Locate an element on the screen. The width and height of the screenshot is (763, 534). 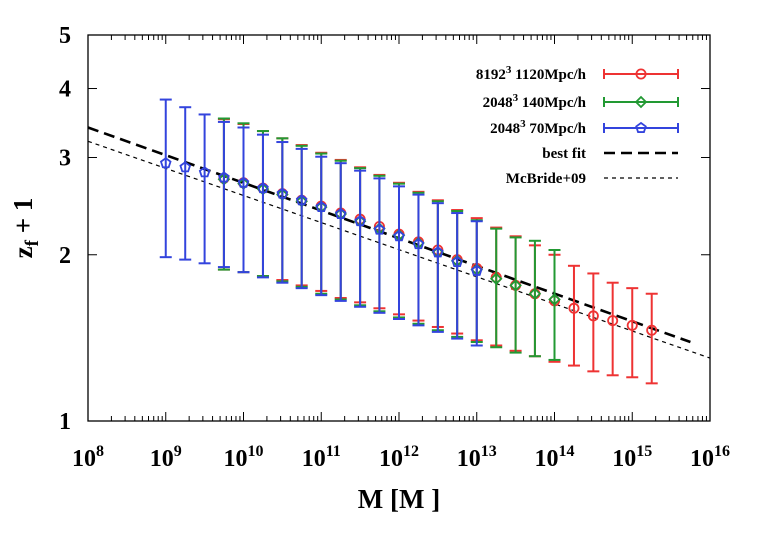
x-tick-label: 10⁸ is located at coordinates (88, 457).